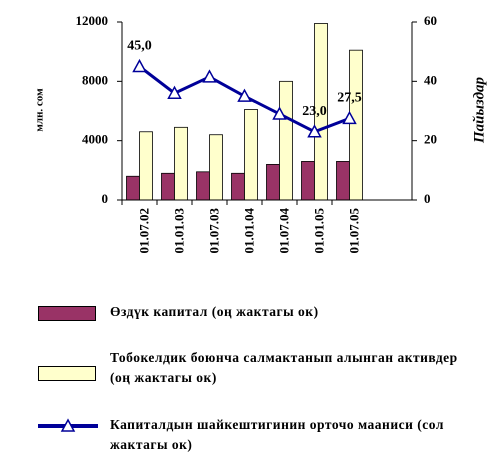  I want to click on data-label: 45,0, so click(139, 46).